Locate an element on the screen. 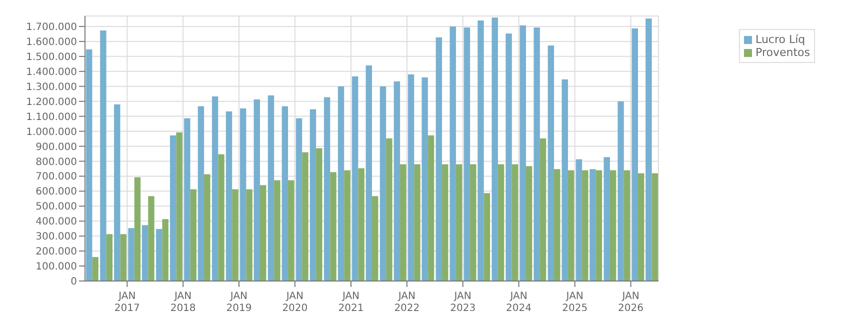  y-tick-label: 100.000 is located at coordinates (56, 267).